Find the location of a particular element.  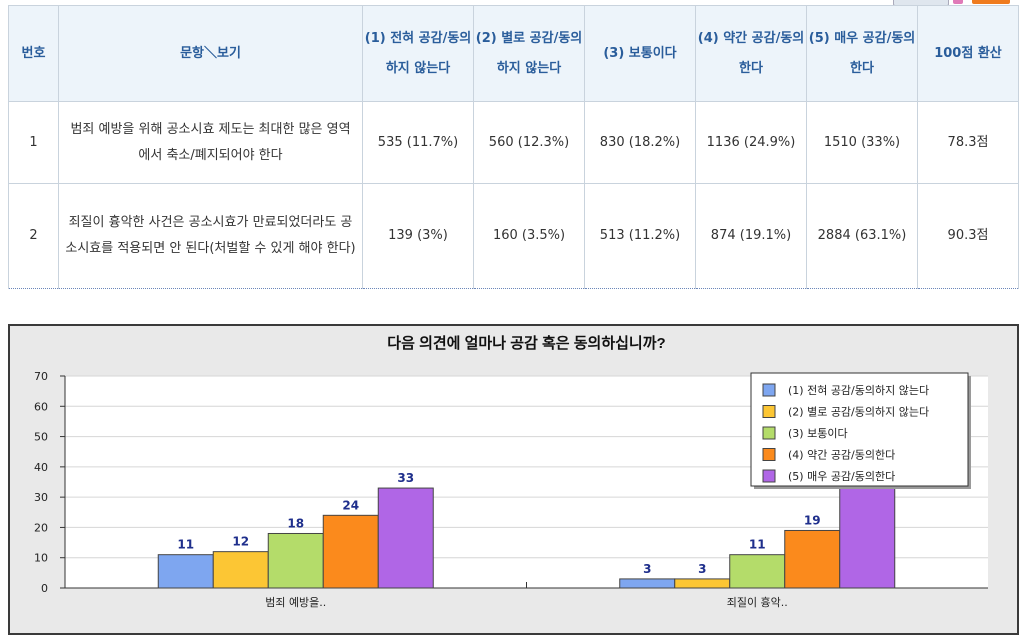

toolbar-icon is located at coordinates (958, 2).